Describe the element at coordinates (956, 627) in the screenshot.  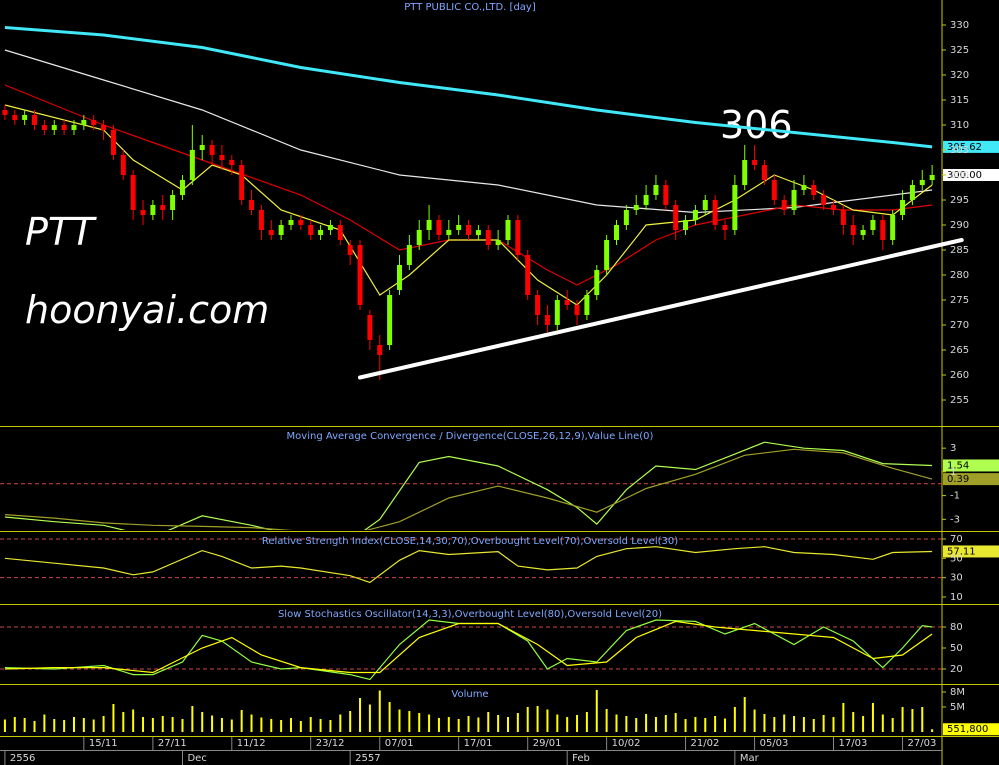
I see `y-tick-label: 80` at that location.